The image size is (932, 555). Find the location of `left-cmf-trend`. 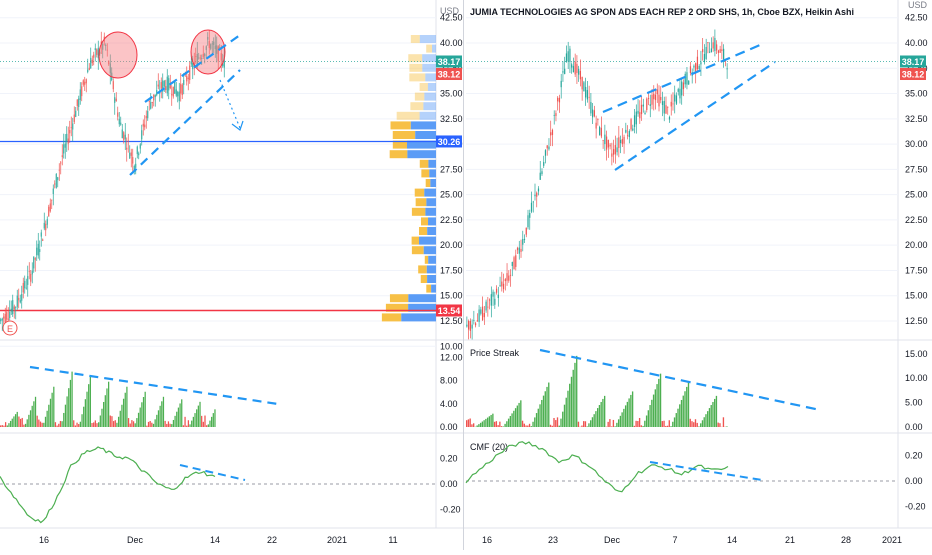

left-cmf-trend is located at coordinates (212, 472).